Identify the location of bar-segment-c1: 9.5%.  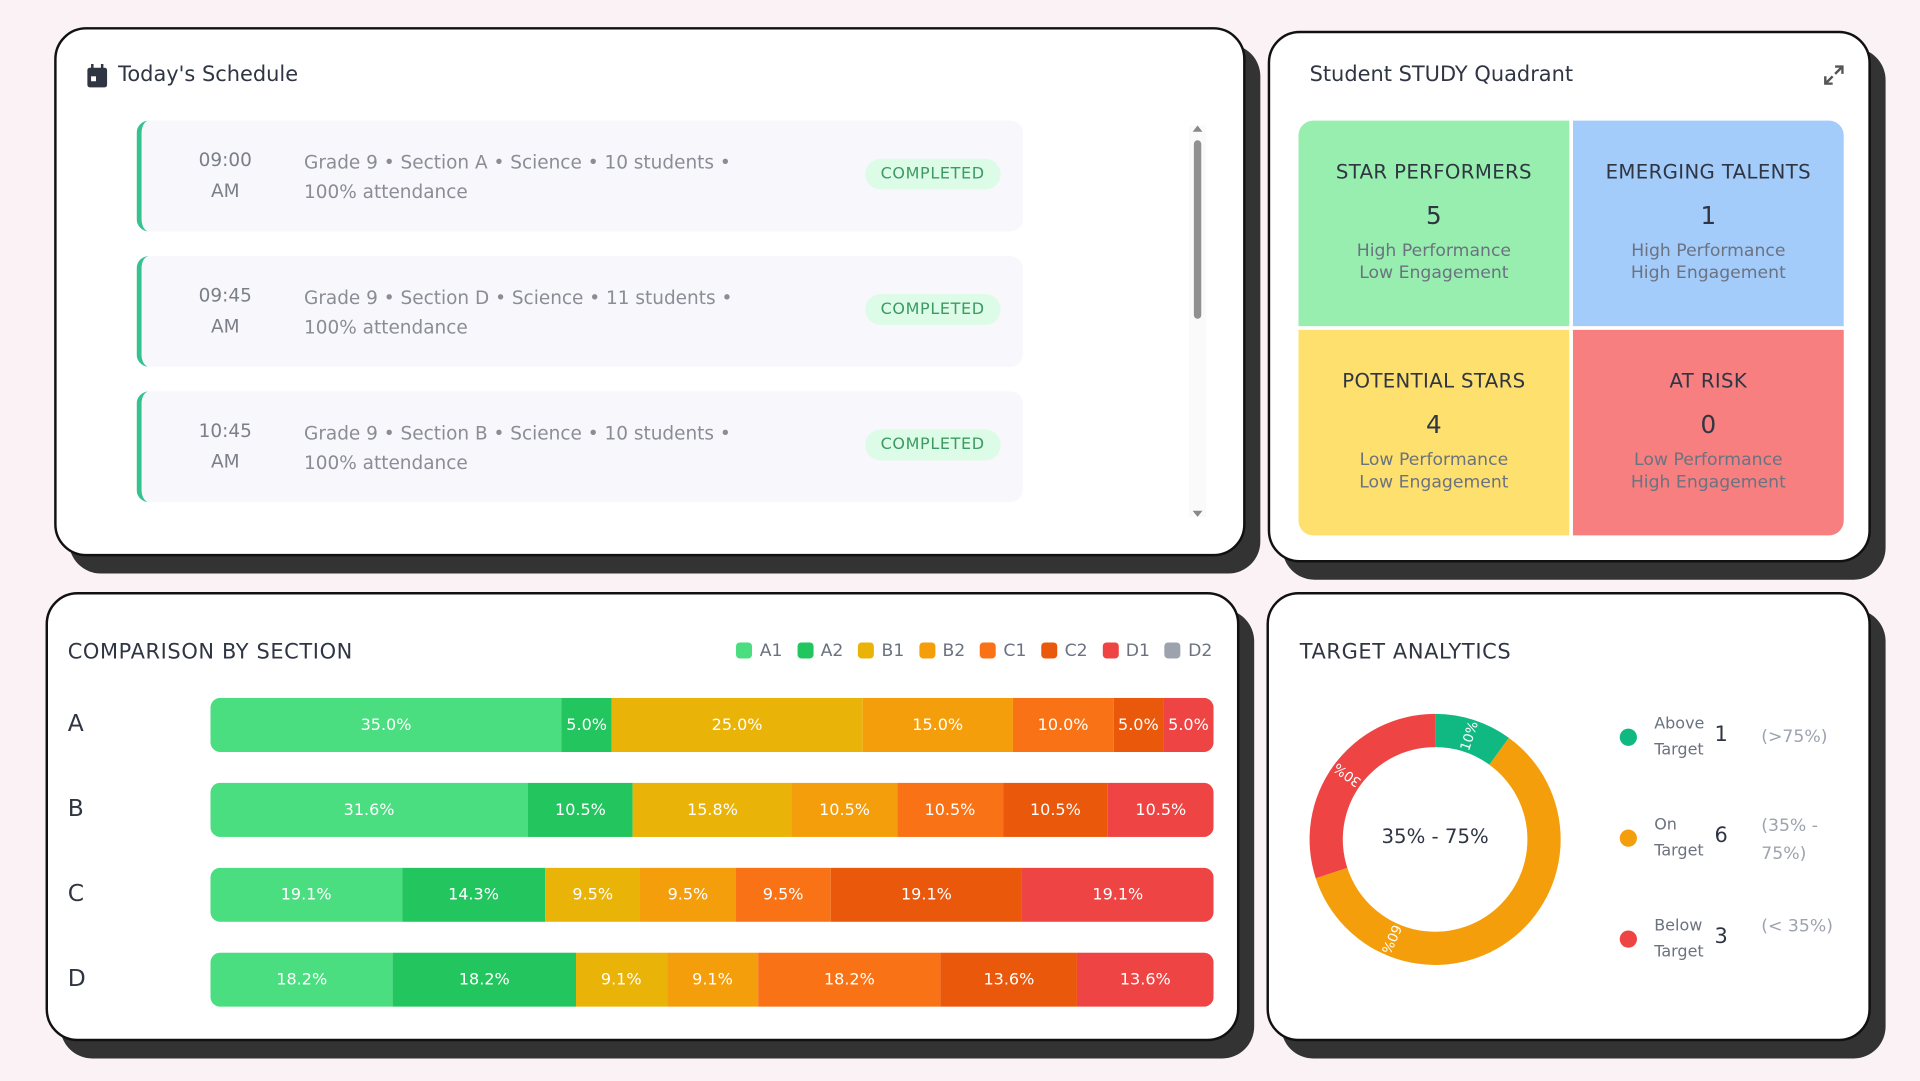
(783, 894).